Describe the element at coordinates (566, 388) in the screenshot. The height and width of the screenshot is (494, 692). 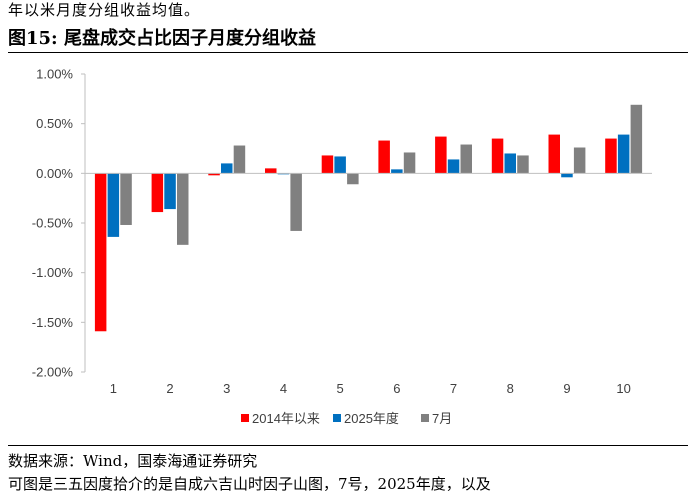
I see `x-tick-label: 9` at that location.